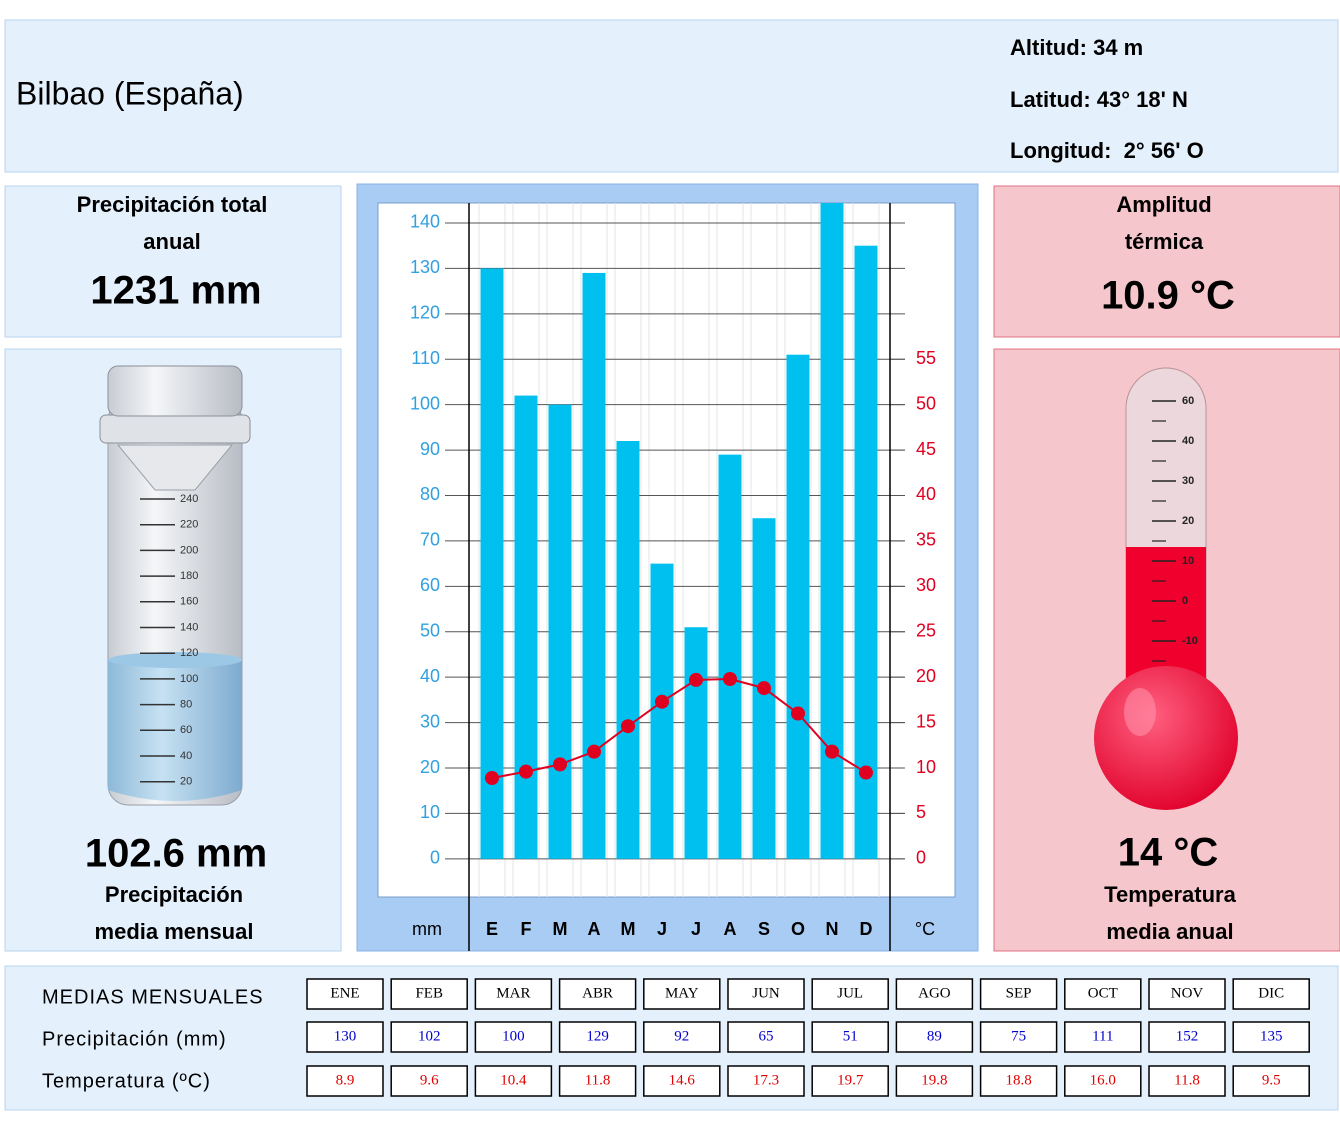 The image size is (1340, 1131). I want to click on gauge-tick-label: 40, so click(186, 756).